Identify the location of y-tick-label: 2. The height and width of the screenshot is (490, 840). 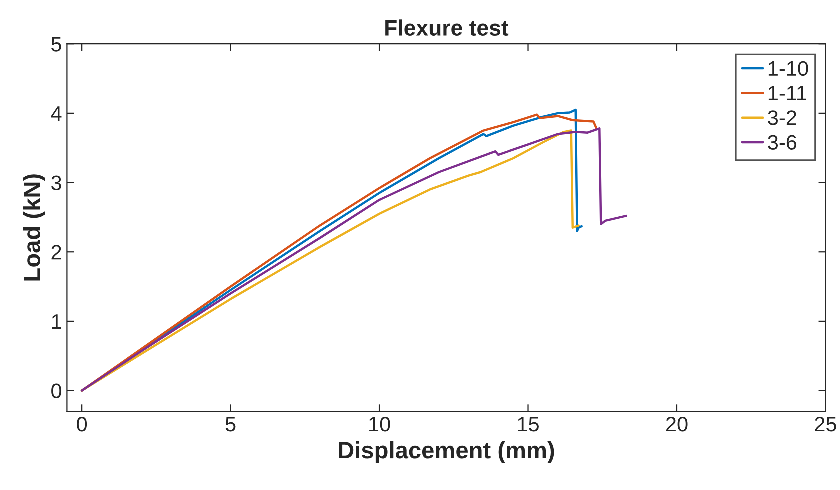
(57, 252).